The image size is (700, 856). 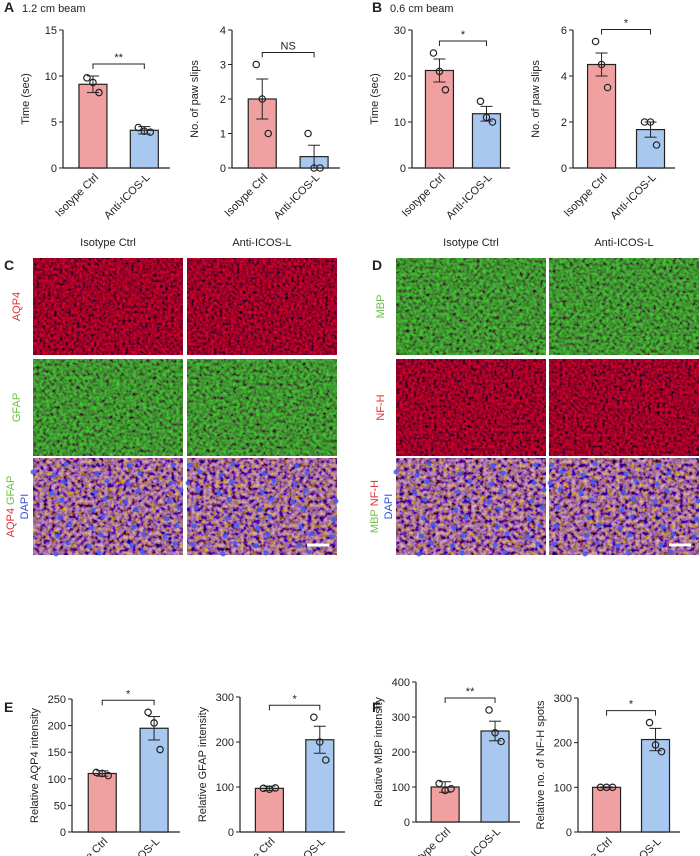 What do you see at coordinates (17, 407) in the screenshot?
I see `row-label: GFAP` at bounding box center [17, 407].